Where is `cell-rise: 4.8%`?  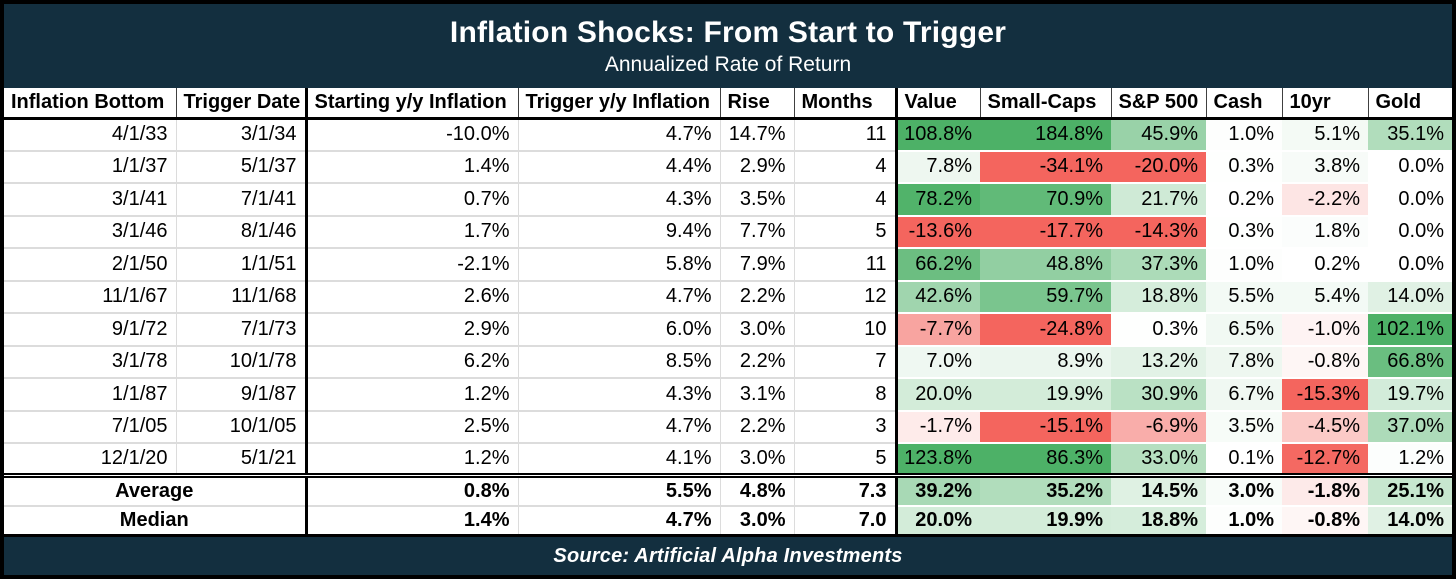
cell-rise: 4.8% is located at coordinates (757, 490).